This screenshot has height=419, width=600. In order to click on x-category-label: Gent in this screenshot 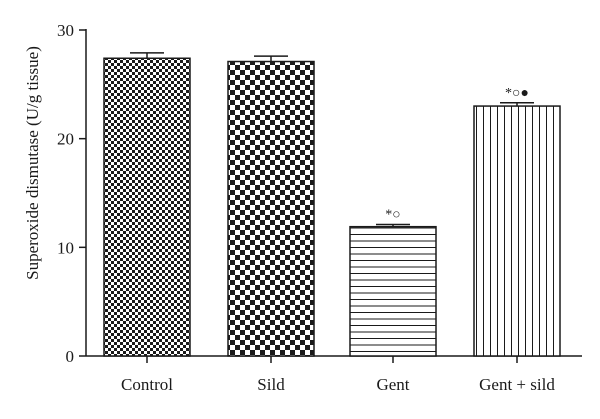, I will do `click(392, 384)`.